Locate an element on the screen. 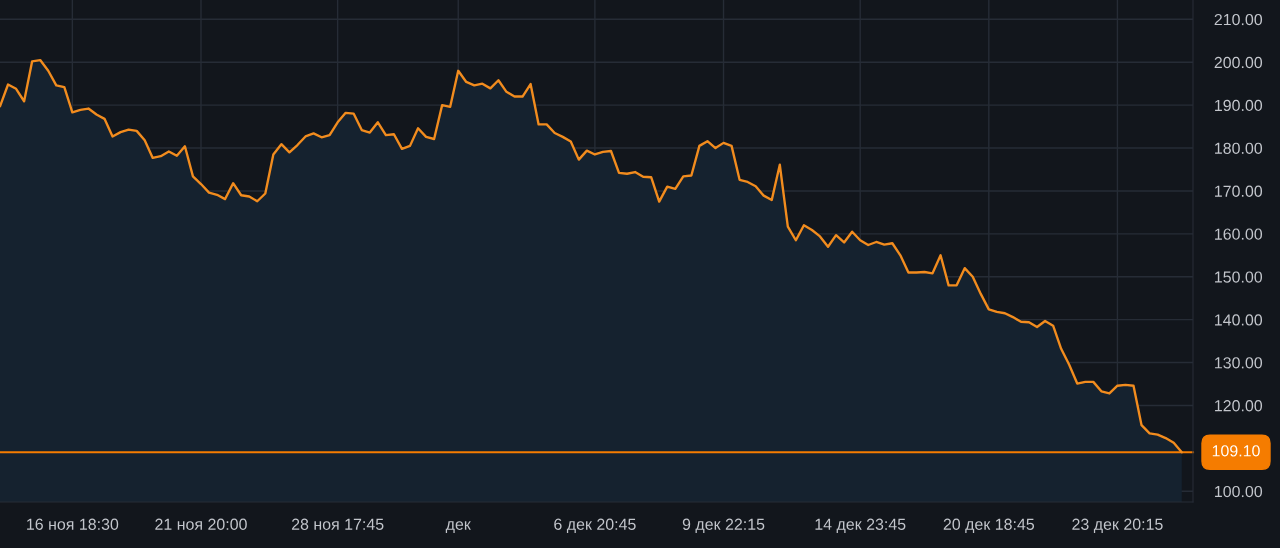 Image resolution: width=1280 pixels, height=548 pixels. y-tick-label: 190.00 is located at coordinates (1239, 105).